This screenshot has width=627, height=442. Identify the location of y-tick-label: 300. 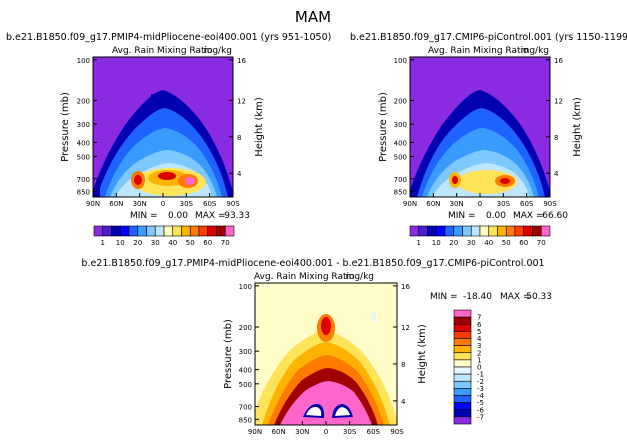
(245, 352).